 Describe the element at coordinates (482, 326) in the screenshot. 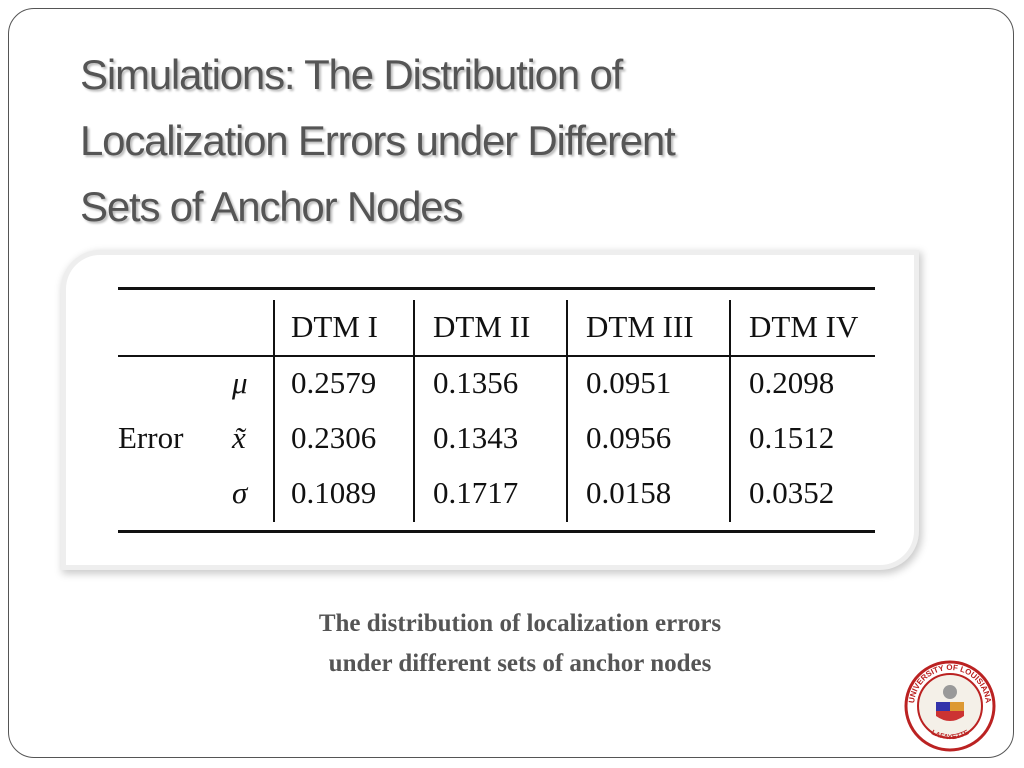

I see `column-header: DTM II` at that location.